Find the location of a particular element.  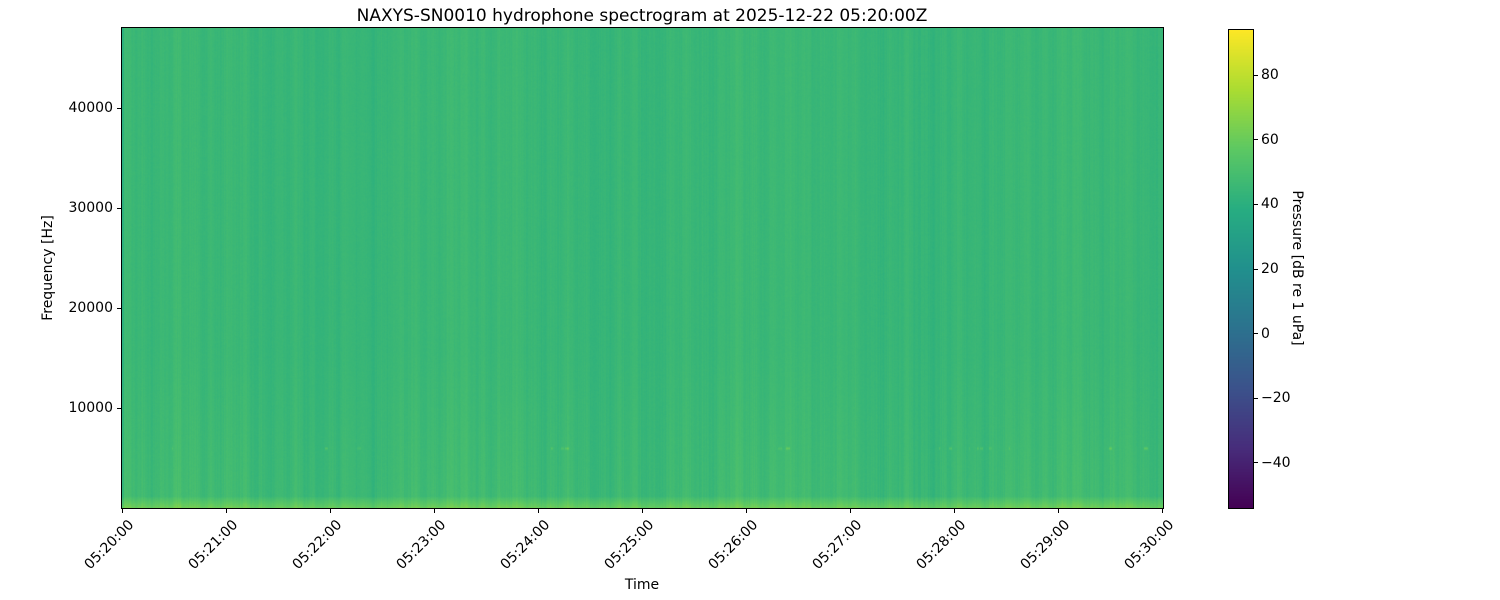

y-tick-label: 20000 is located at coordinates (90, 308).